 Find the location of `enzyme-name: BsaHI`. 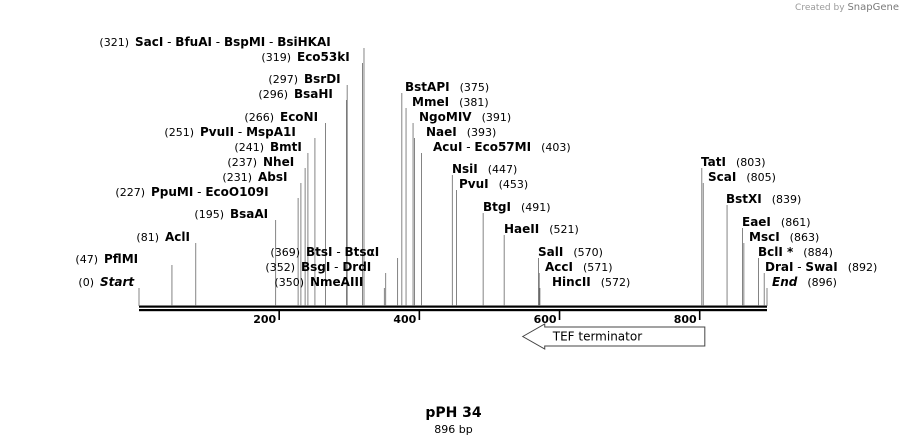

enzyme-name: BsaHI is located at coordinates (313, 94).